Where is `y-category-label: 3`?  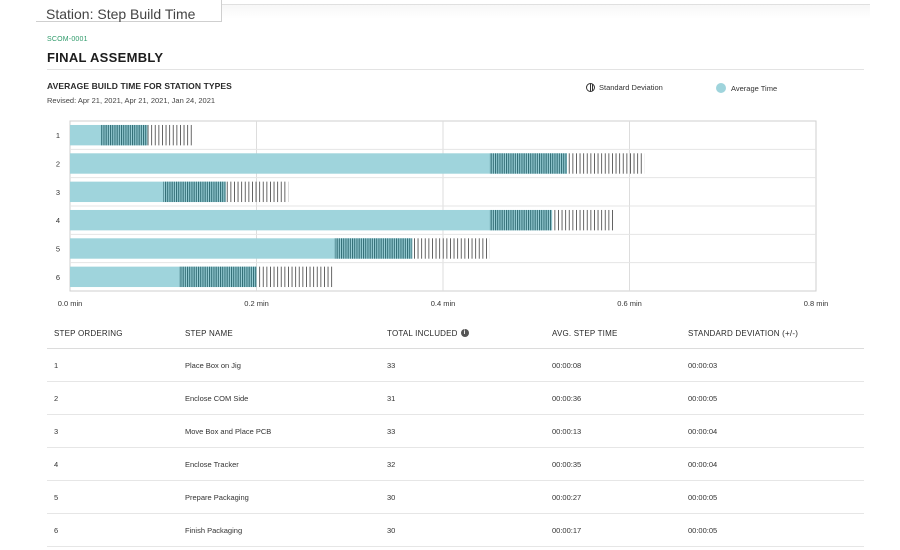 y-category-label: 3 is located at coordinates (58, 192).